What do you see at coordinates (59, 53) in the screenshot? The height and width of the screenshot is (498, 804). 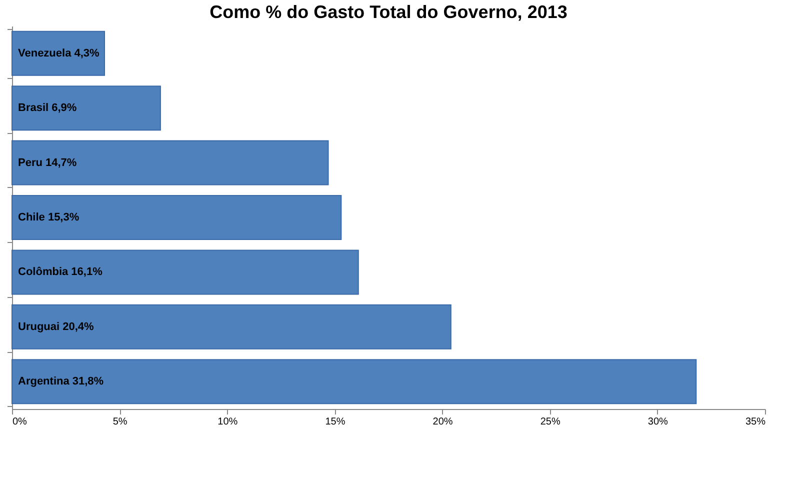 I see `category-label: Venezuela 4,3%` at bounding box center [59, 53].